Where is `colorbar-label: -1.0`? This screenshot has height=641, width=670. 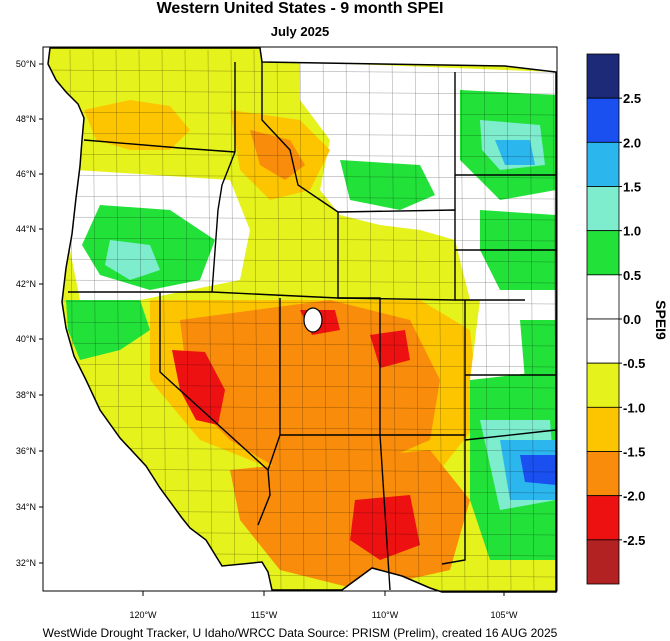 colorbar-label: -1.0 is located at coordinates (634, 407).